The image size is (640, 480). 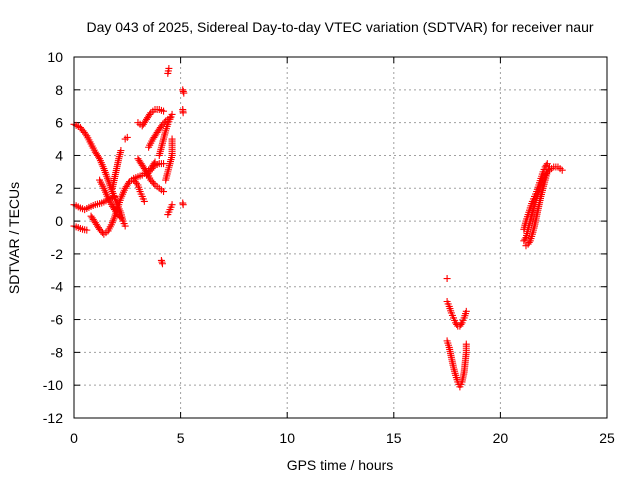 What do you see at coordinates (59, 123) in the screenshot?
I see `y-tick-label: 6` at bounding box center [59, 123].